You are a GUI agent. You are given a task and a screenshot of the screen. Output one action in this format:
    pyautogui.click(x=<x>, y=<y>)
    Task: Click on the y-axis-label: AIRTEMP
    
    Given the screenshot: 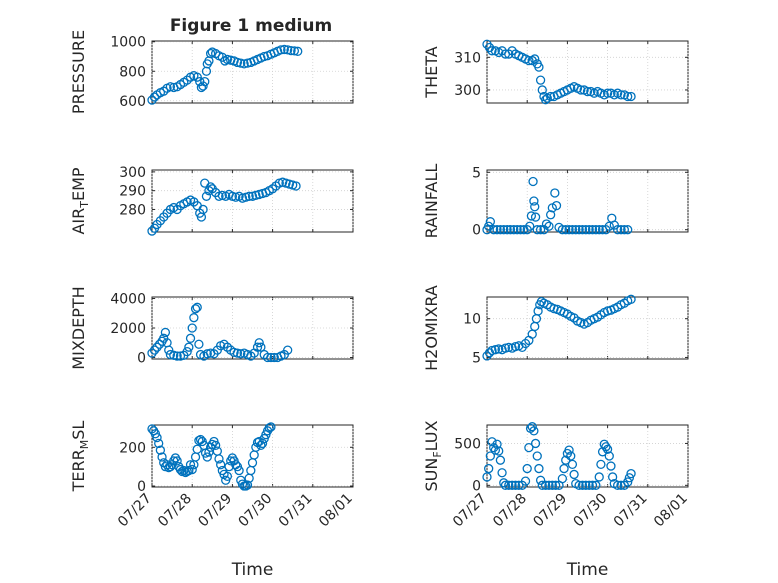 What is the action you would take?
    pyautogui.click(x=80, y=200)
    